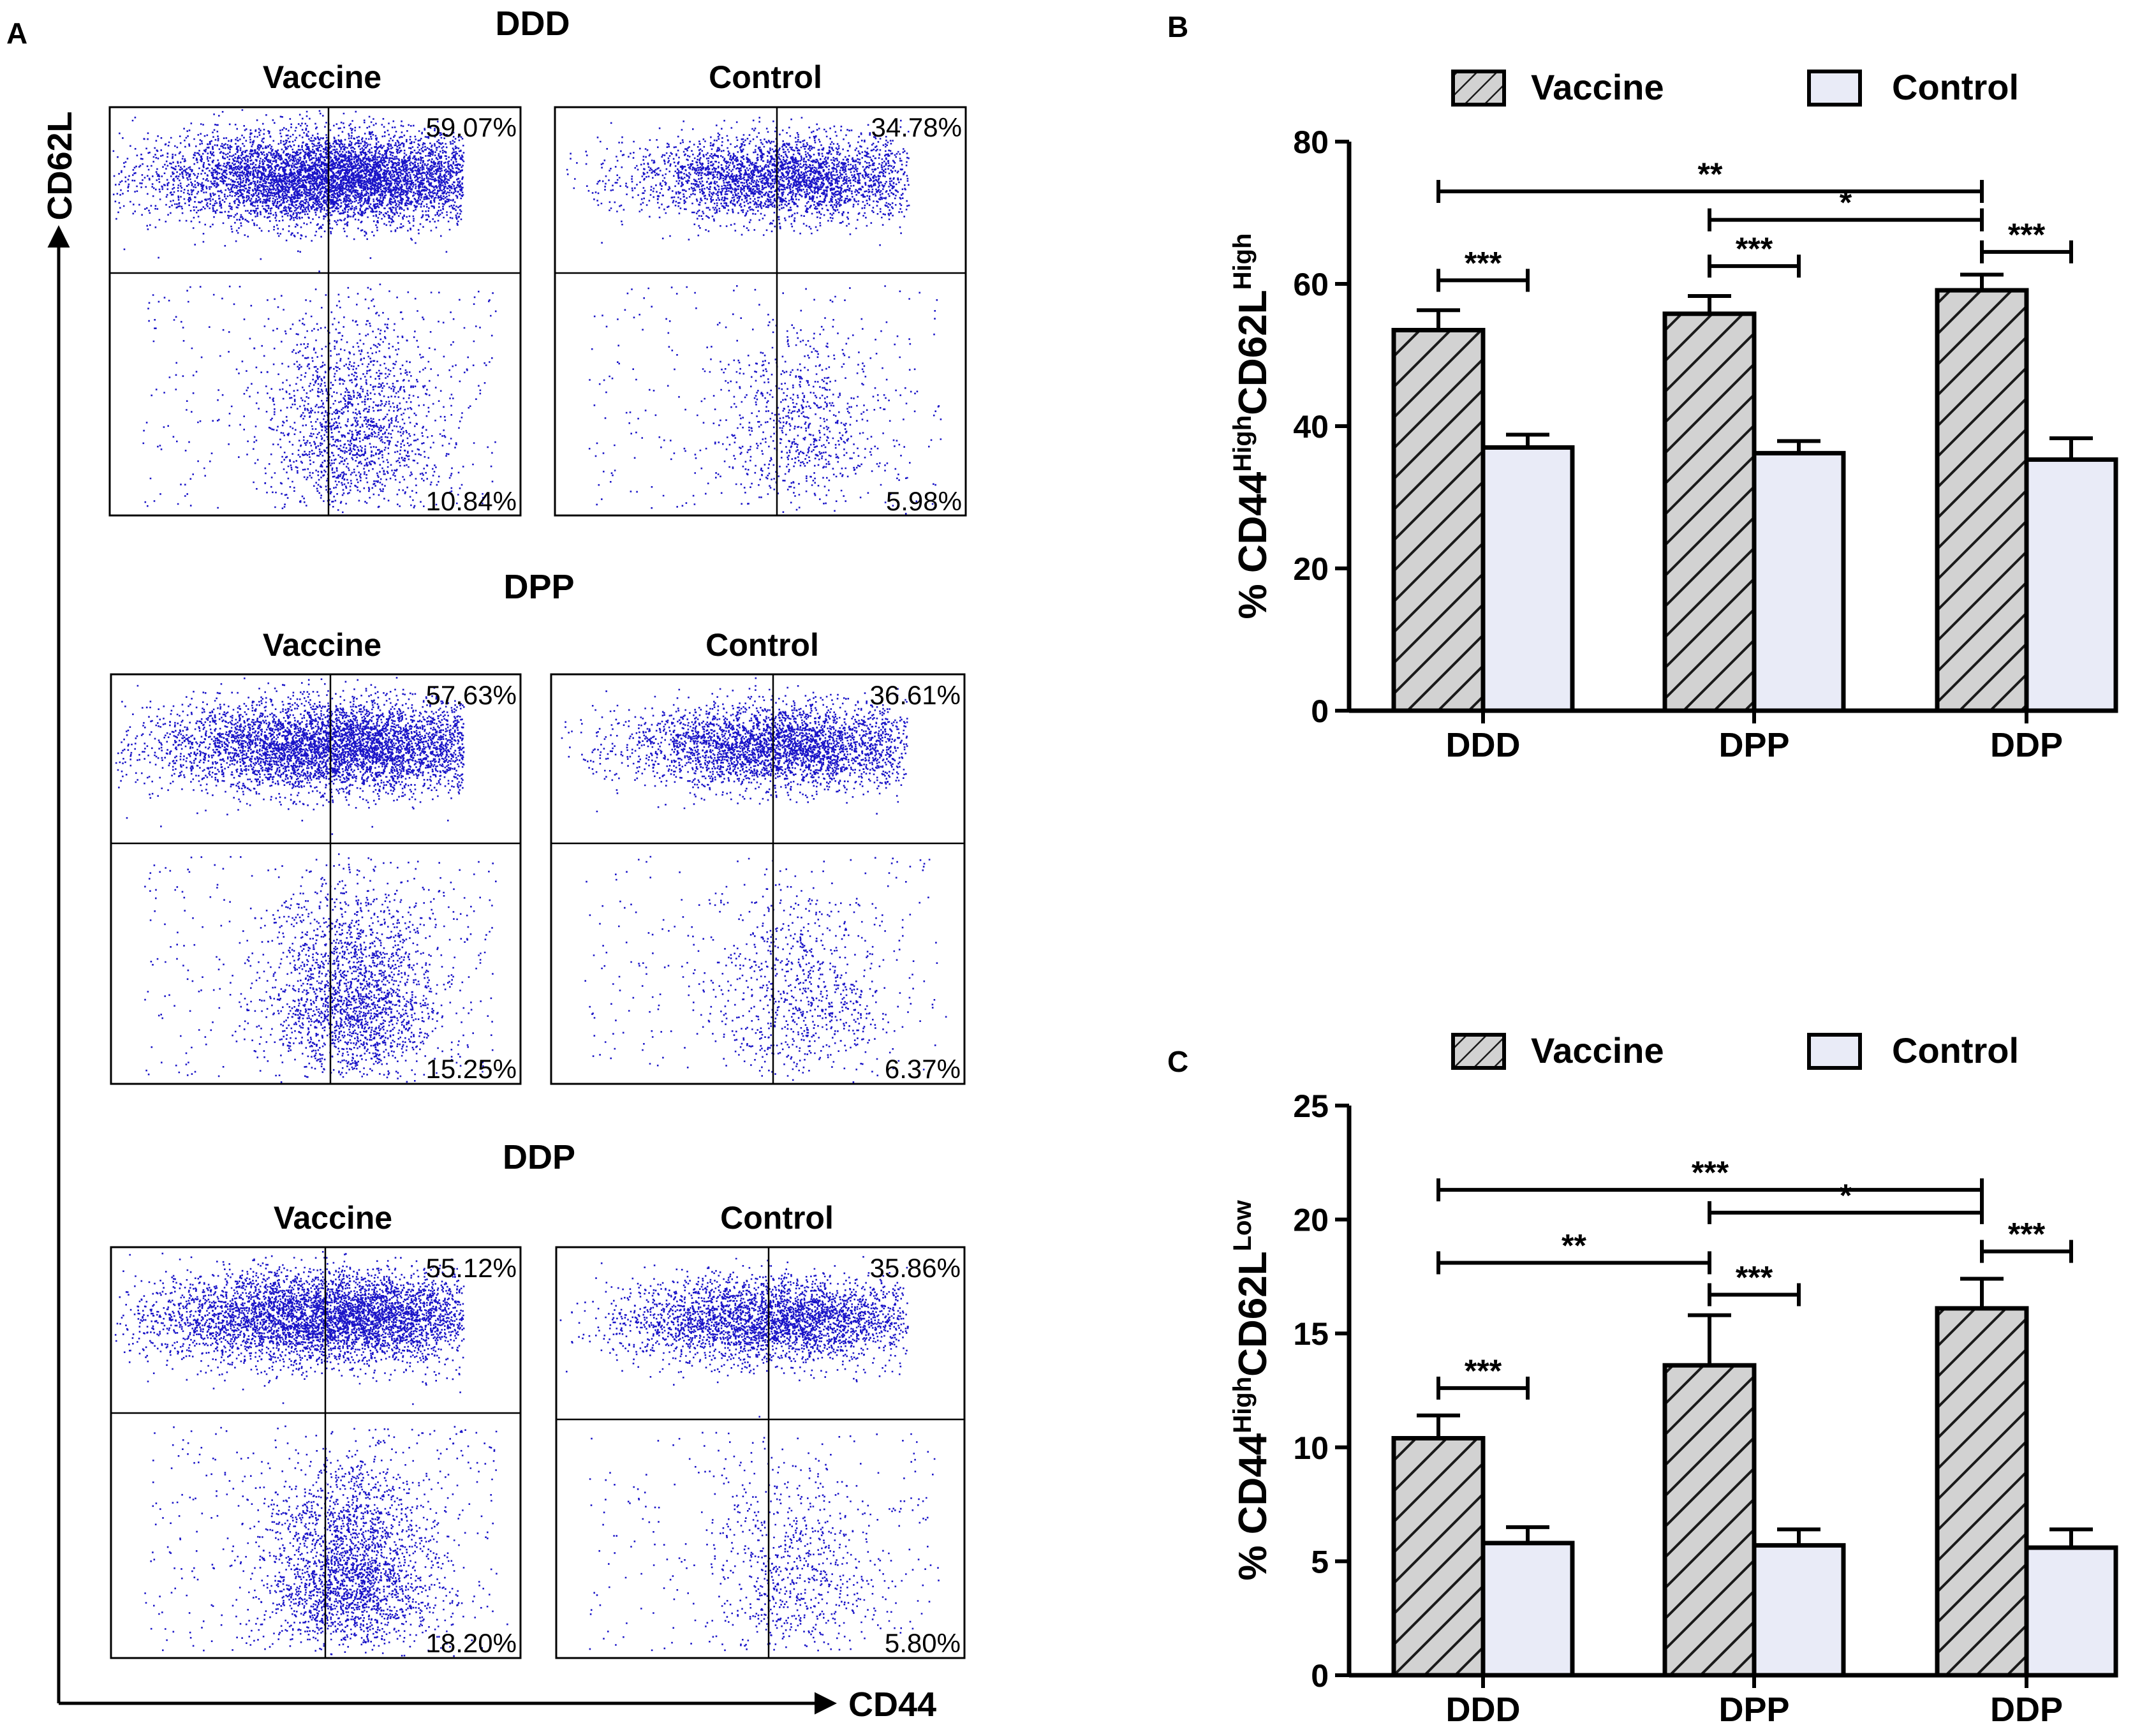 The height and width of the screenshot is (1725, 2156). I want to click on flow-plot-dpp-vaccine: 57.63% 15.25%, so click(316, 879).